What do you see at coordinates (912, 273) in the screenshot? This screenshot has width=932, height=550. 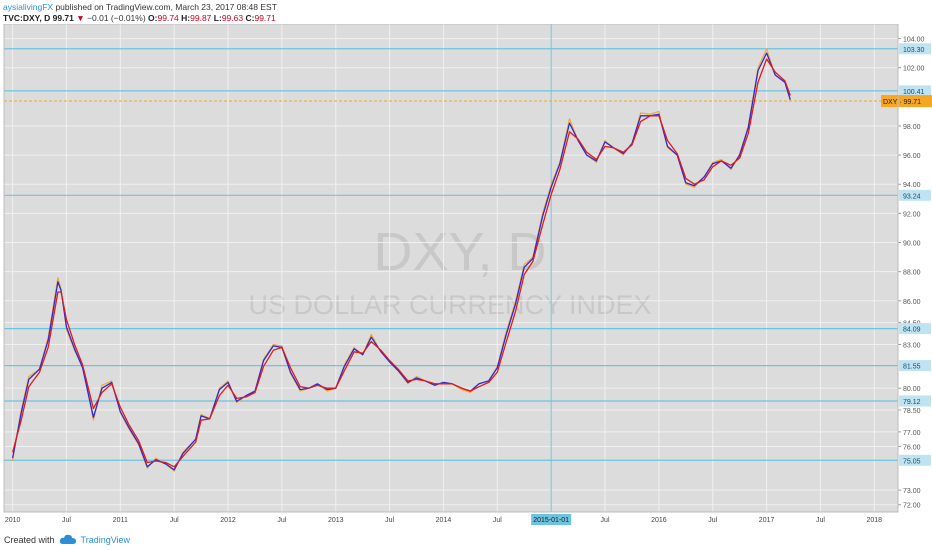 I see `y-tick-label: 88.00` at bounding box center [912, 273].